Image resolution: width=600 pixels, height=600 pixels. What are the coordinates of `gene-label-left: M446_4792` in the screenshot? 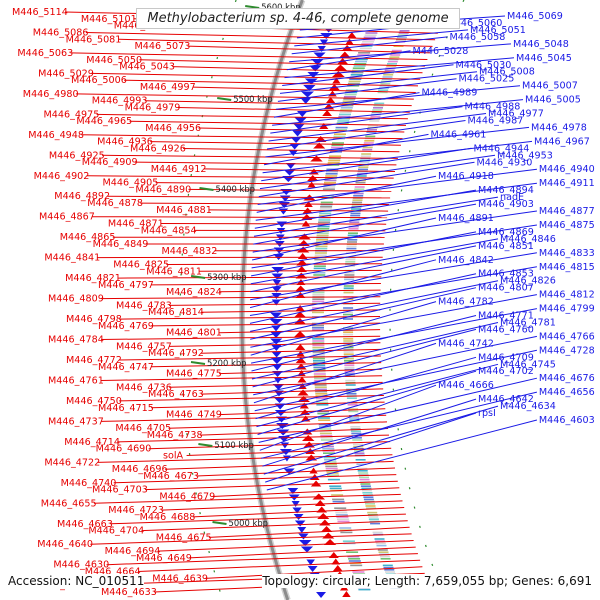 It's located at (176, 353).